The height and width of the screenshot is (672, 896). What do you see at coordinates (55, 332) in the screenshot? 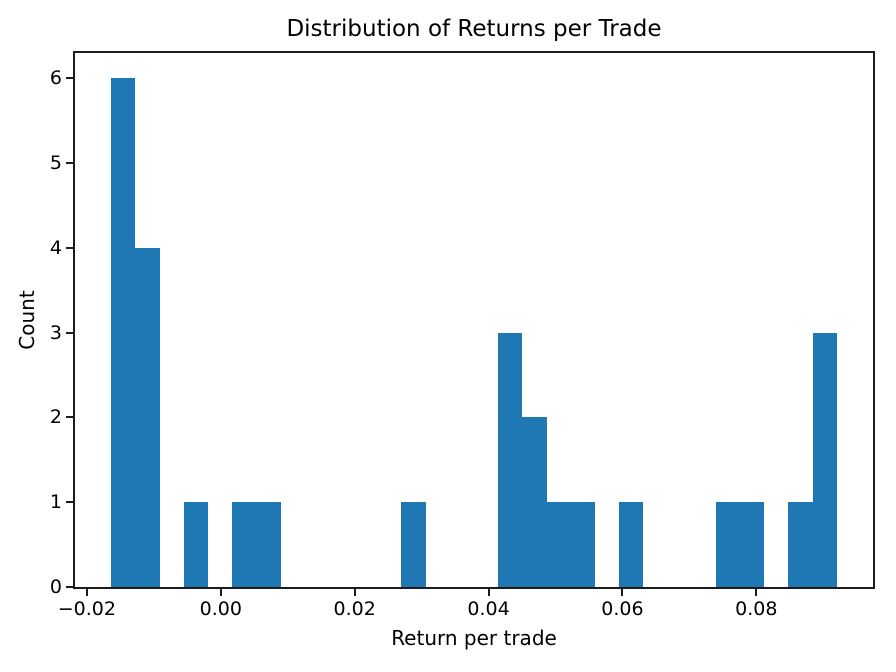
I see `y-tick-label: 3` at bounding box center [55, 332].